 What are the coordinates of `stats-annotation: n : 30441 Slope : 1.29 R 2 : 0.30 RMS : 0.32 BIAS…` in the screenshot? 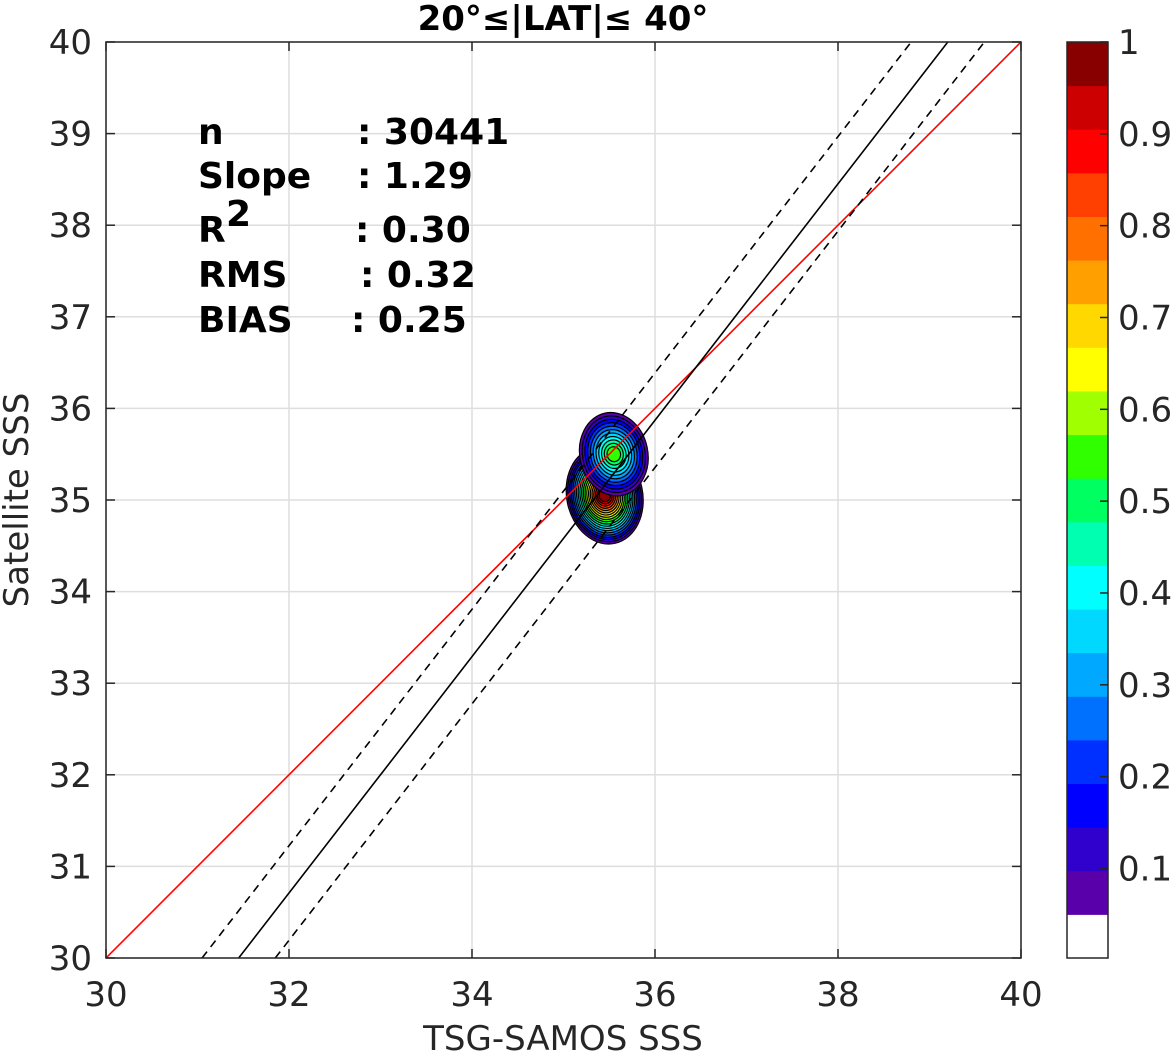 It's located at (353, 226).